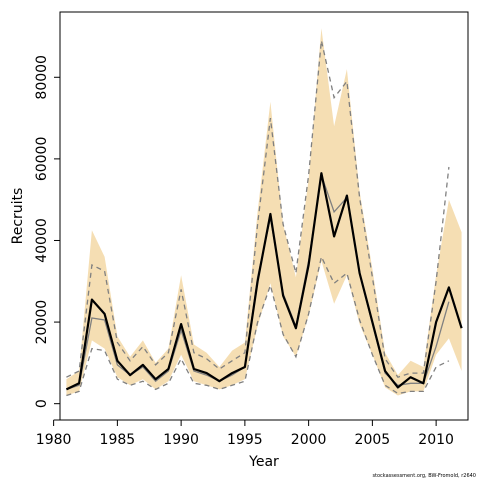 This screenshot has width=480, height=480. Describe the element at coordinates (245, 440) in the screenshot. I see `x-tick-label: 1995` at that location.